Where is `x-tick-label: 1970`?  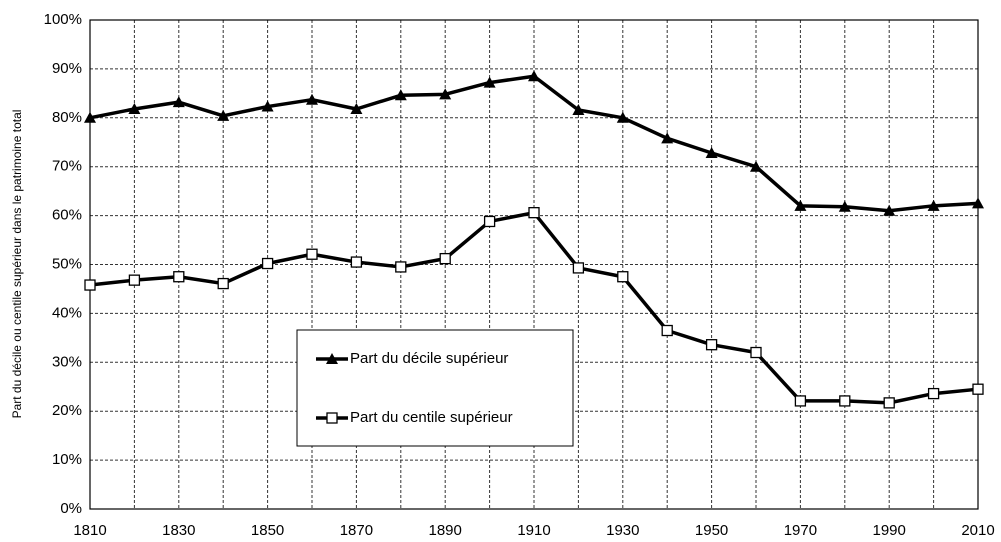 x-tick-label: 1970 is located at coordinates (800, 530).